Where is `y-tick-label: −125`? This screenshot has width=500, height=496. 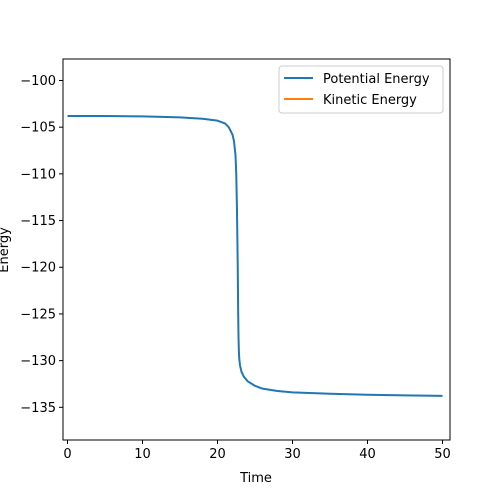
y-tick-label: −125 is located at coordinates (38, 314).